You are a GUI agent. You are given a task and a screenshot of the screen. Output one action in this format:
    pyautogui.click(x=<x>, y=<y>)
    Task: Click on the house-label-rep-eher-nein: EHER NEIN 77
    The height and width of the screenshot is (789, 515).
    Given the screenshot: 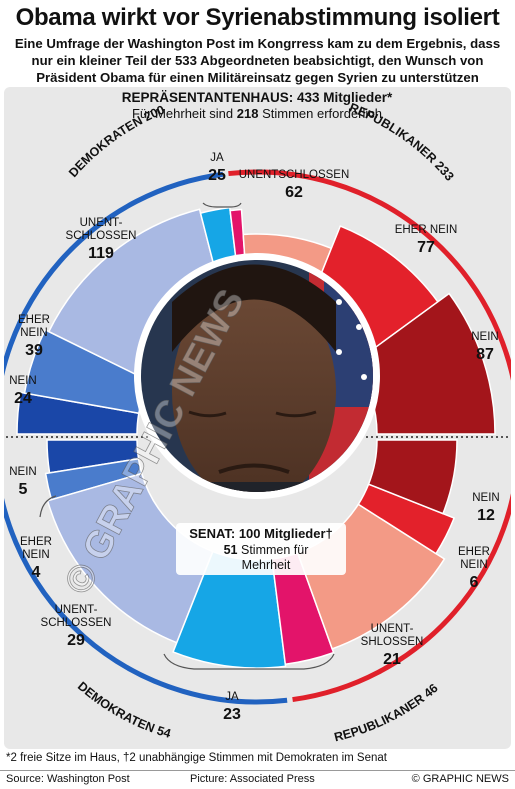 What is the action you would take?
    pyautogui.click(x=426, y=240)
    